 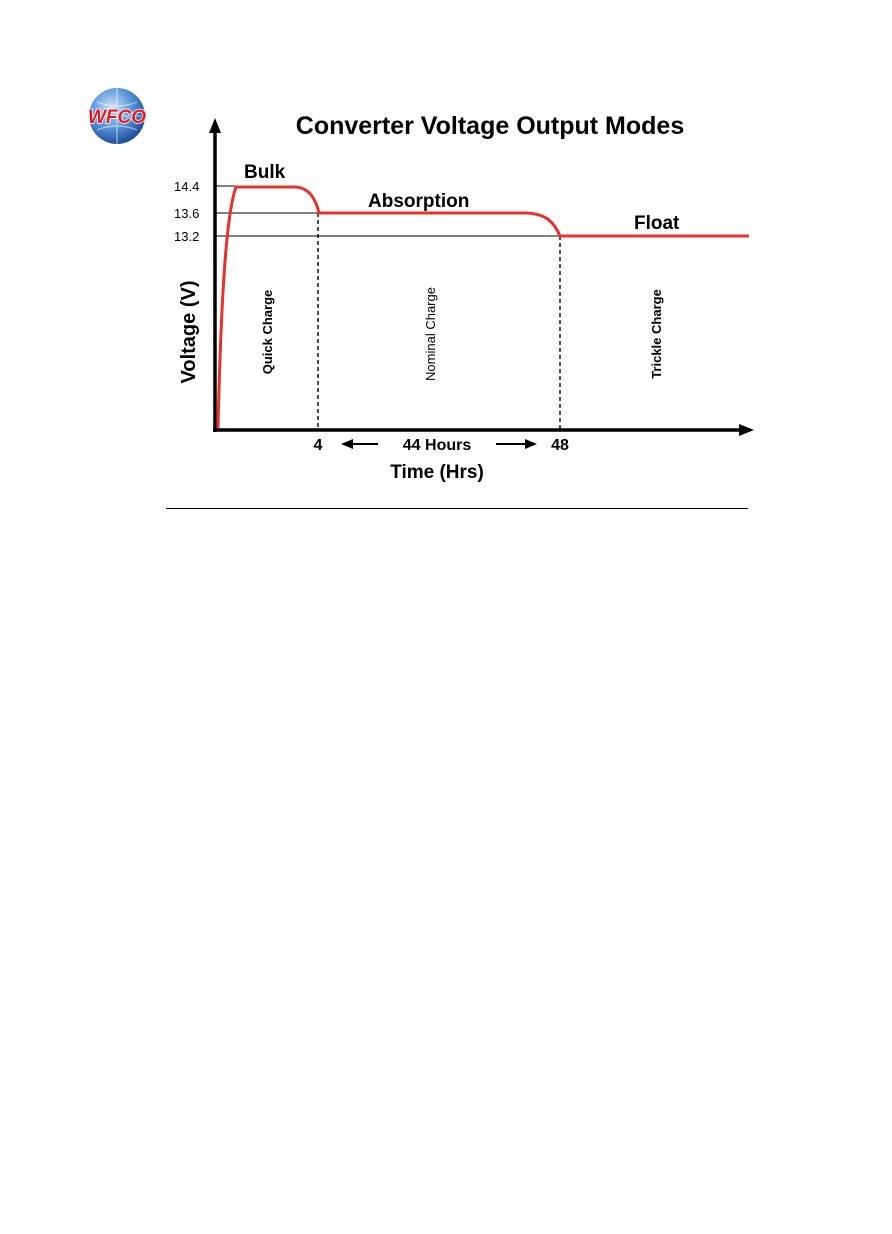 What do you see at coordinates (186, 213) in the screenshot?
I see `y-tick-label: 13.6` at bounding box center [186, 213].